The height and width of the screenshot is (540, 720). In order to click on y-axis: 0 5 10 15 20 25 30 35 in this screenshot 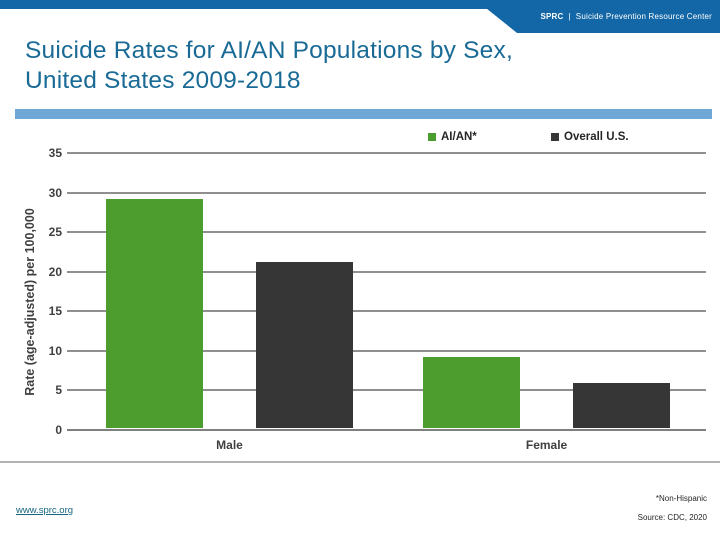, I will do `click(45, 270)`.